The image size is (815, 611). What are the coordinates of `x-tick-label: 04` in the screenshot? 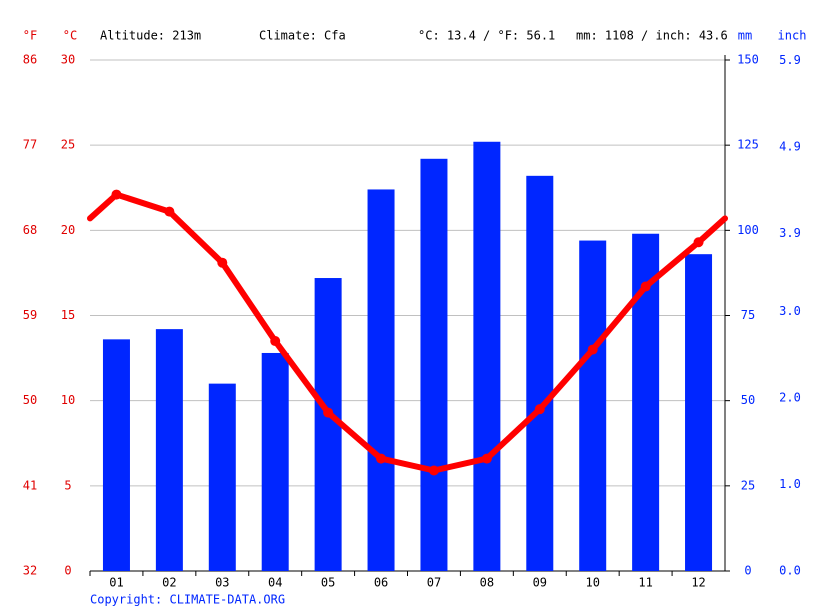 It's located at (275, 583).